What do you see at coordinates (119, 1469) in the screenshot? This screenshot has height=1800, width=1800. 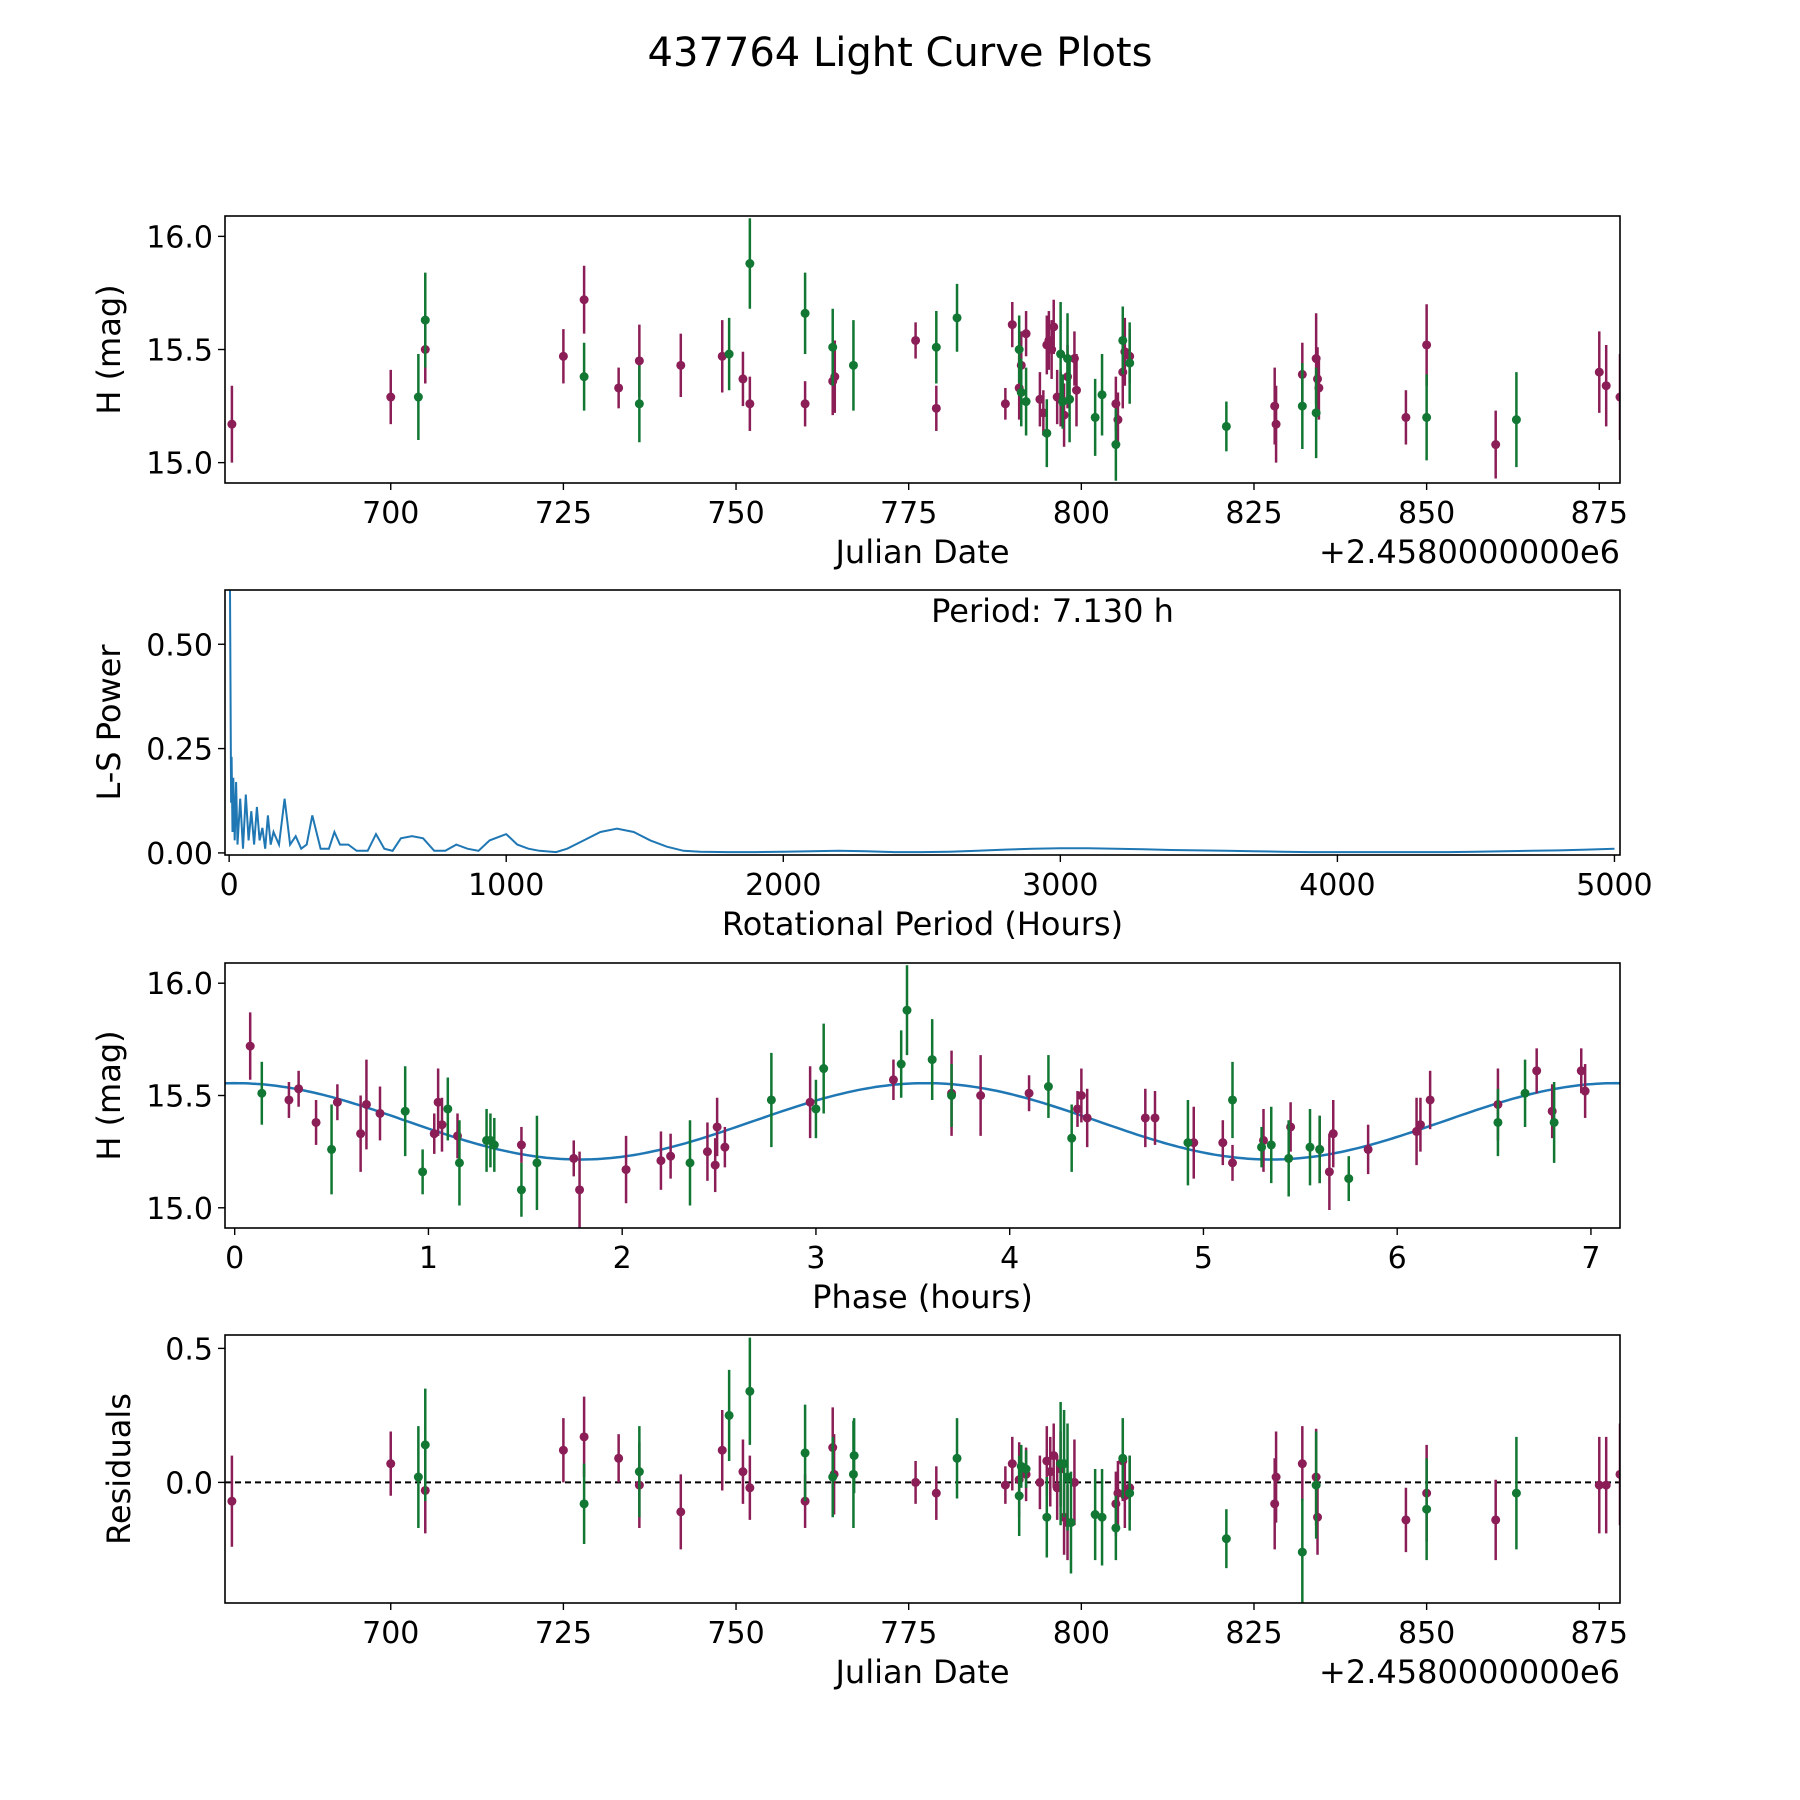 I see `y-axis-label: Residuals` at bounding box center [119, 1469].